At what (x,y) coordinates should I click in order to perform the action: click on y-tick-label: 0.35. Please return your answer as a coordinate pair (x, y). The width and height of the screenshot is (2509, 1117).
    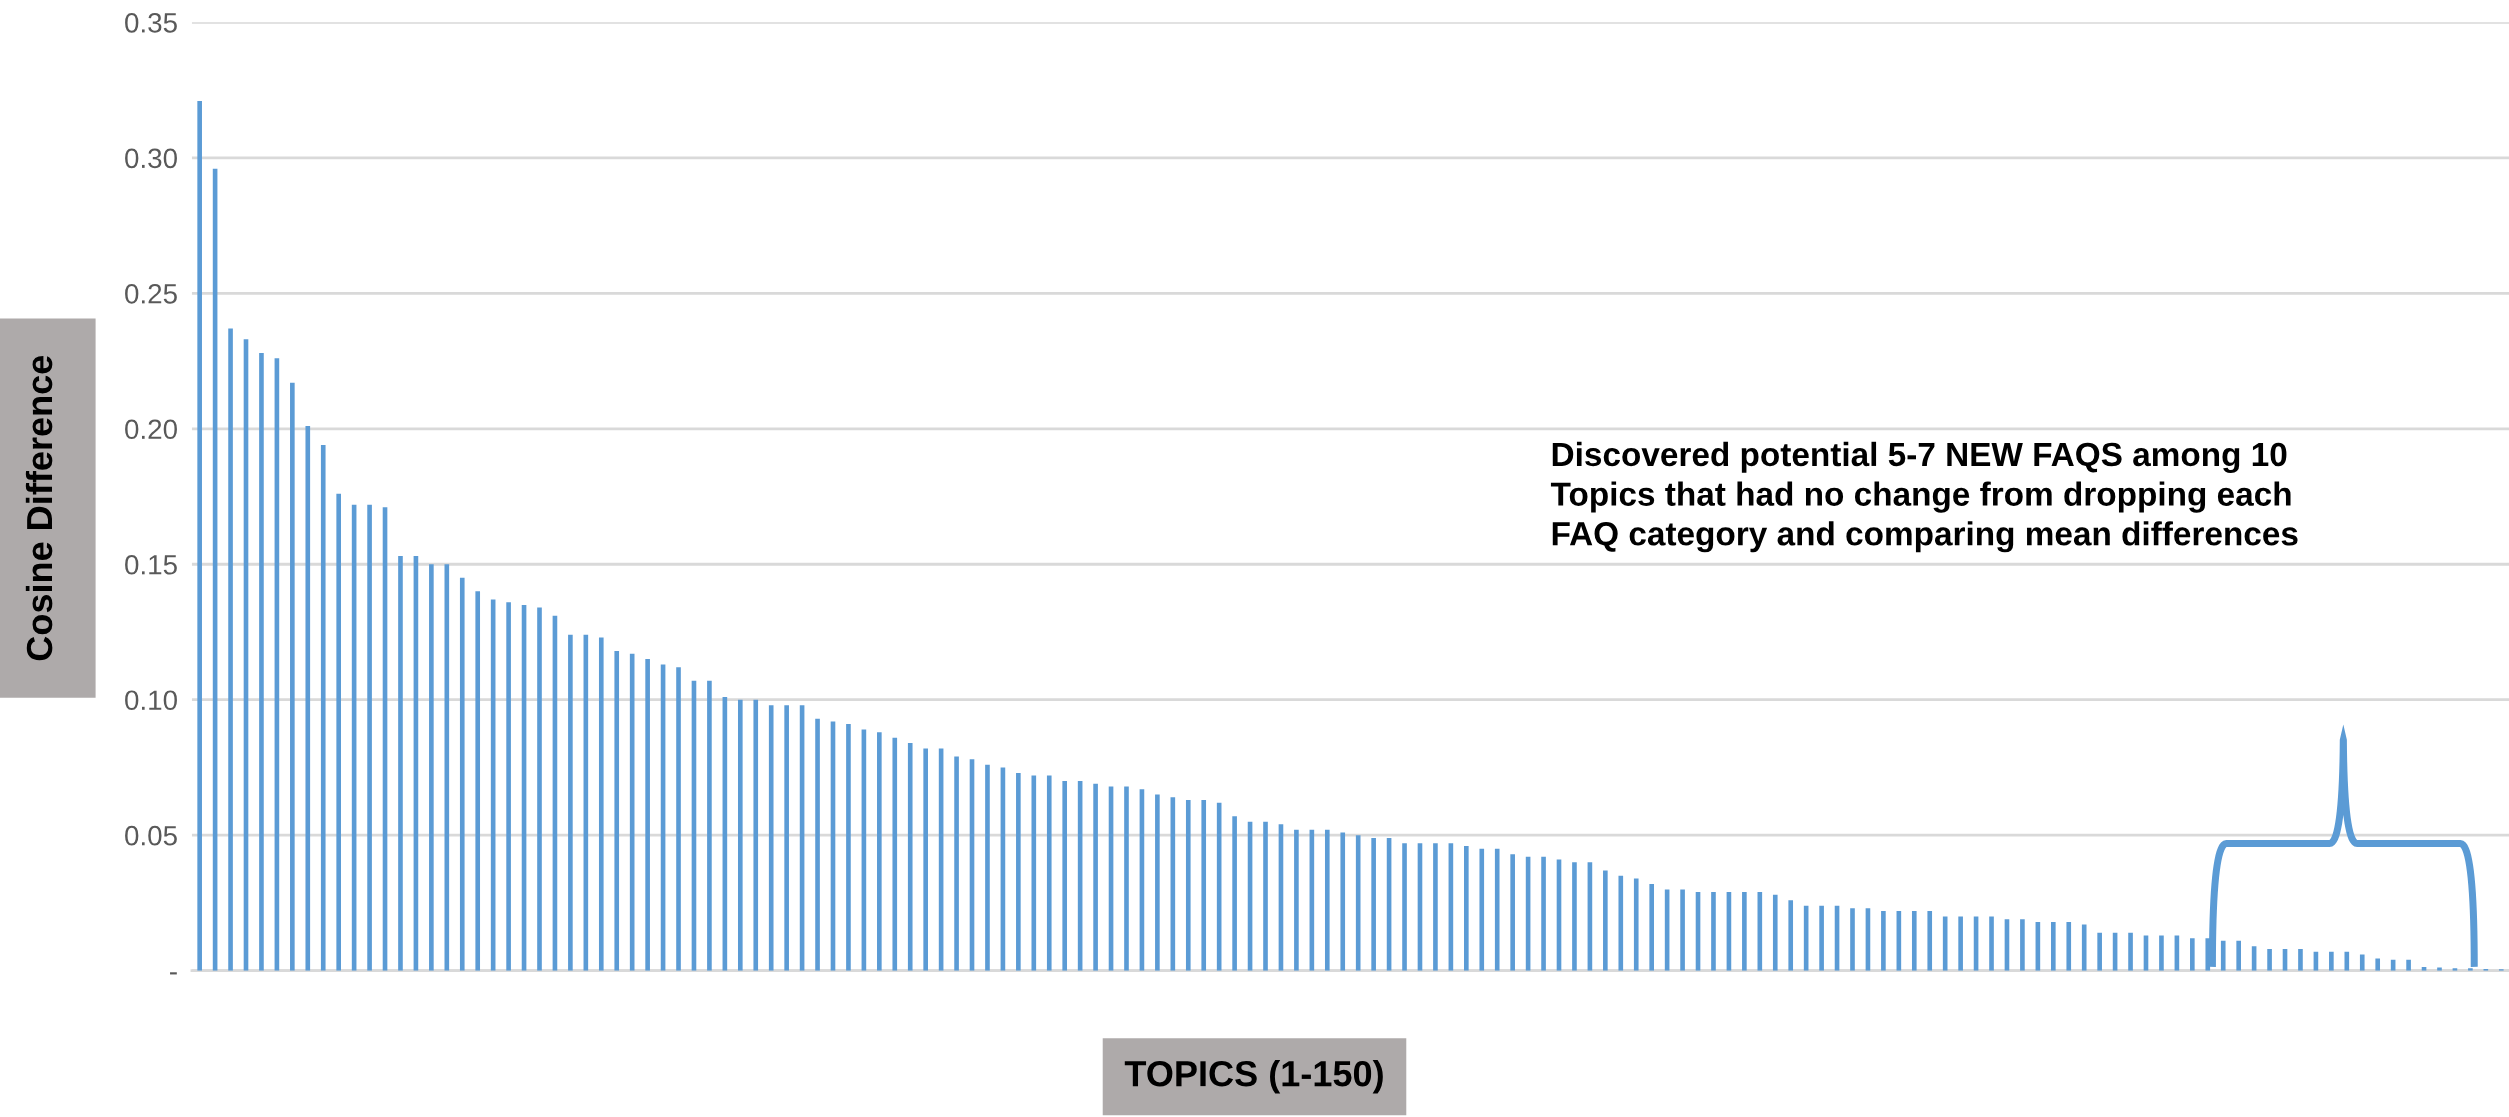
    Looking at the image, I should click on (151, 23).